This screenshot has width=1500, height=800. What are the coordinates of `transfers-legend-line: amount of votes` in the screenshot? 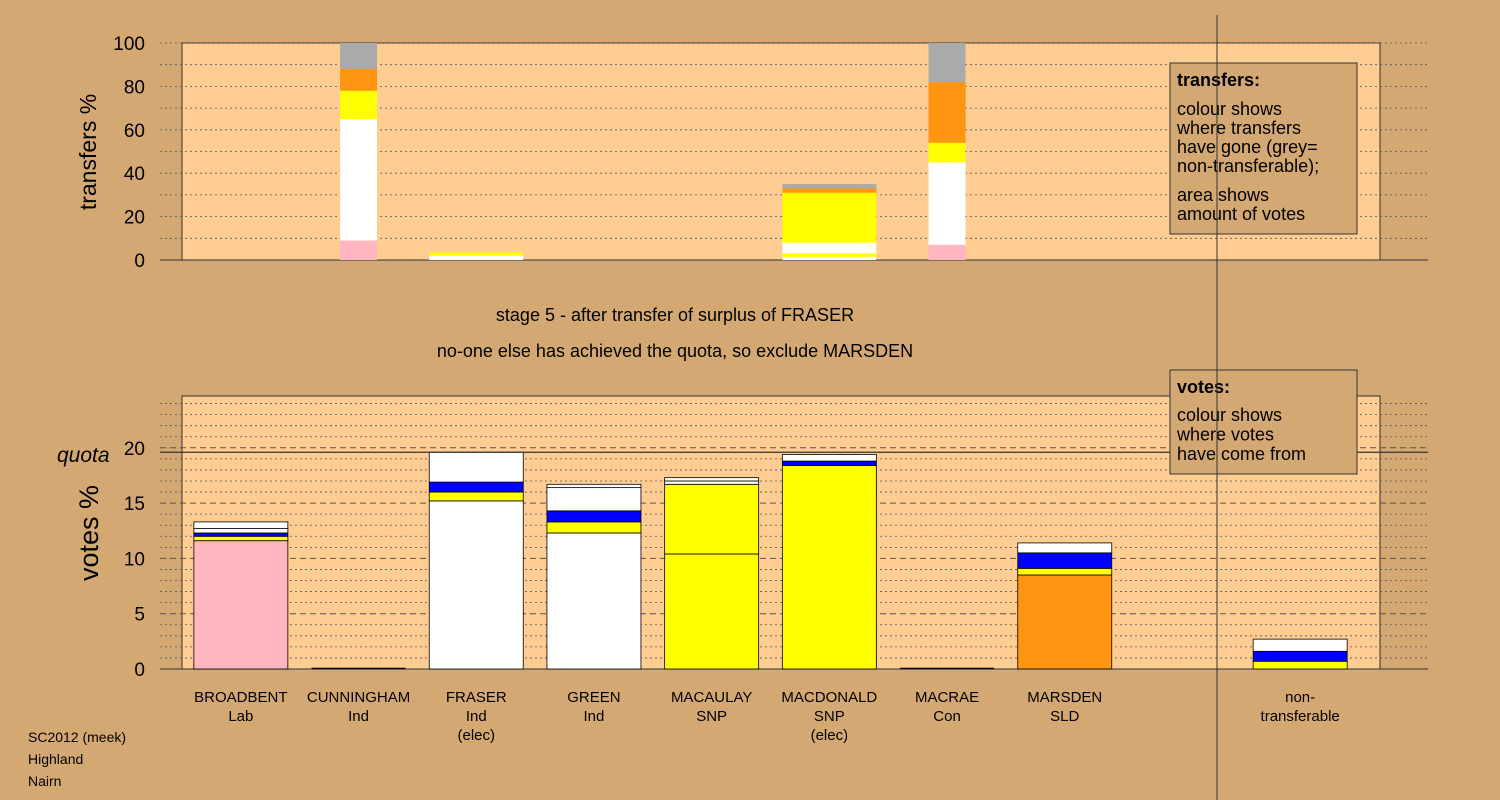 It's located at (1241, 214).